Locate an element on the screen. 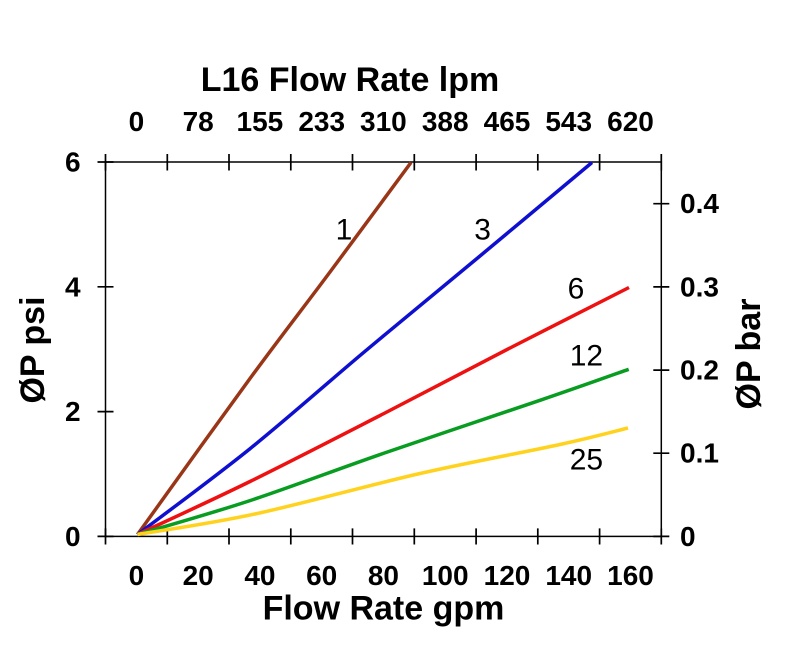 The width and height of the screenshot is (794, 645). svg-text: 465 is located at coordinates (507, 121).